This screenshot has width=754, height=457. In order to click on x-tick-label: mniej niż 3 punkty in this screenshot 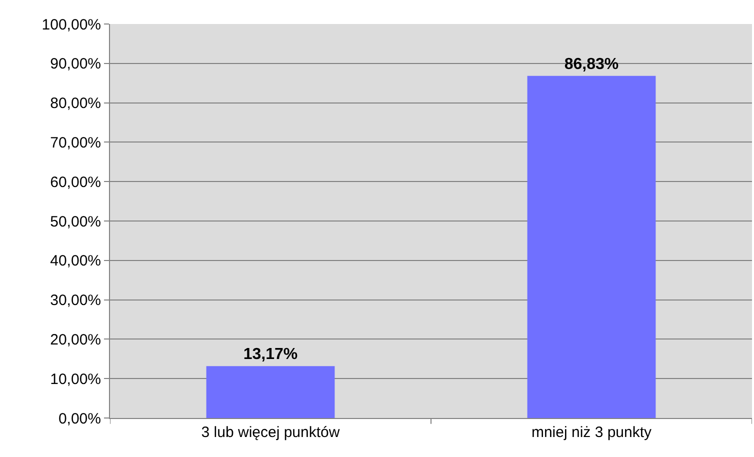, I will do `click(591, 432)`.